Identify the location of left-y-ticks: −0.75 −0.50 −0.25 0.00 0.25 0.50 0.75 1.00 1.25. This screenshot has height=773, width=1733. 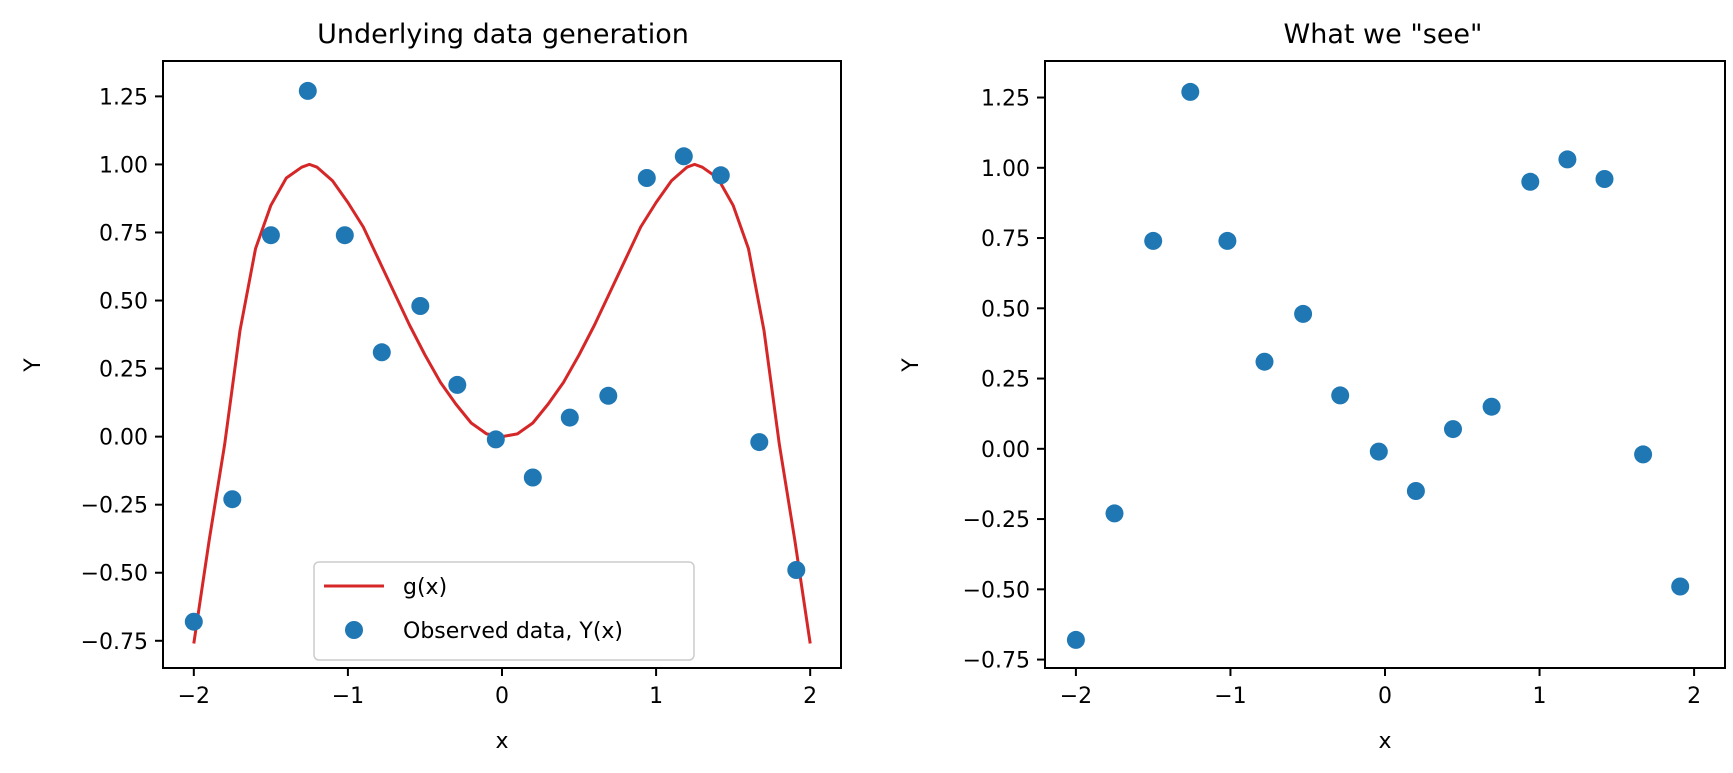
(122, 370).